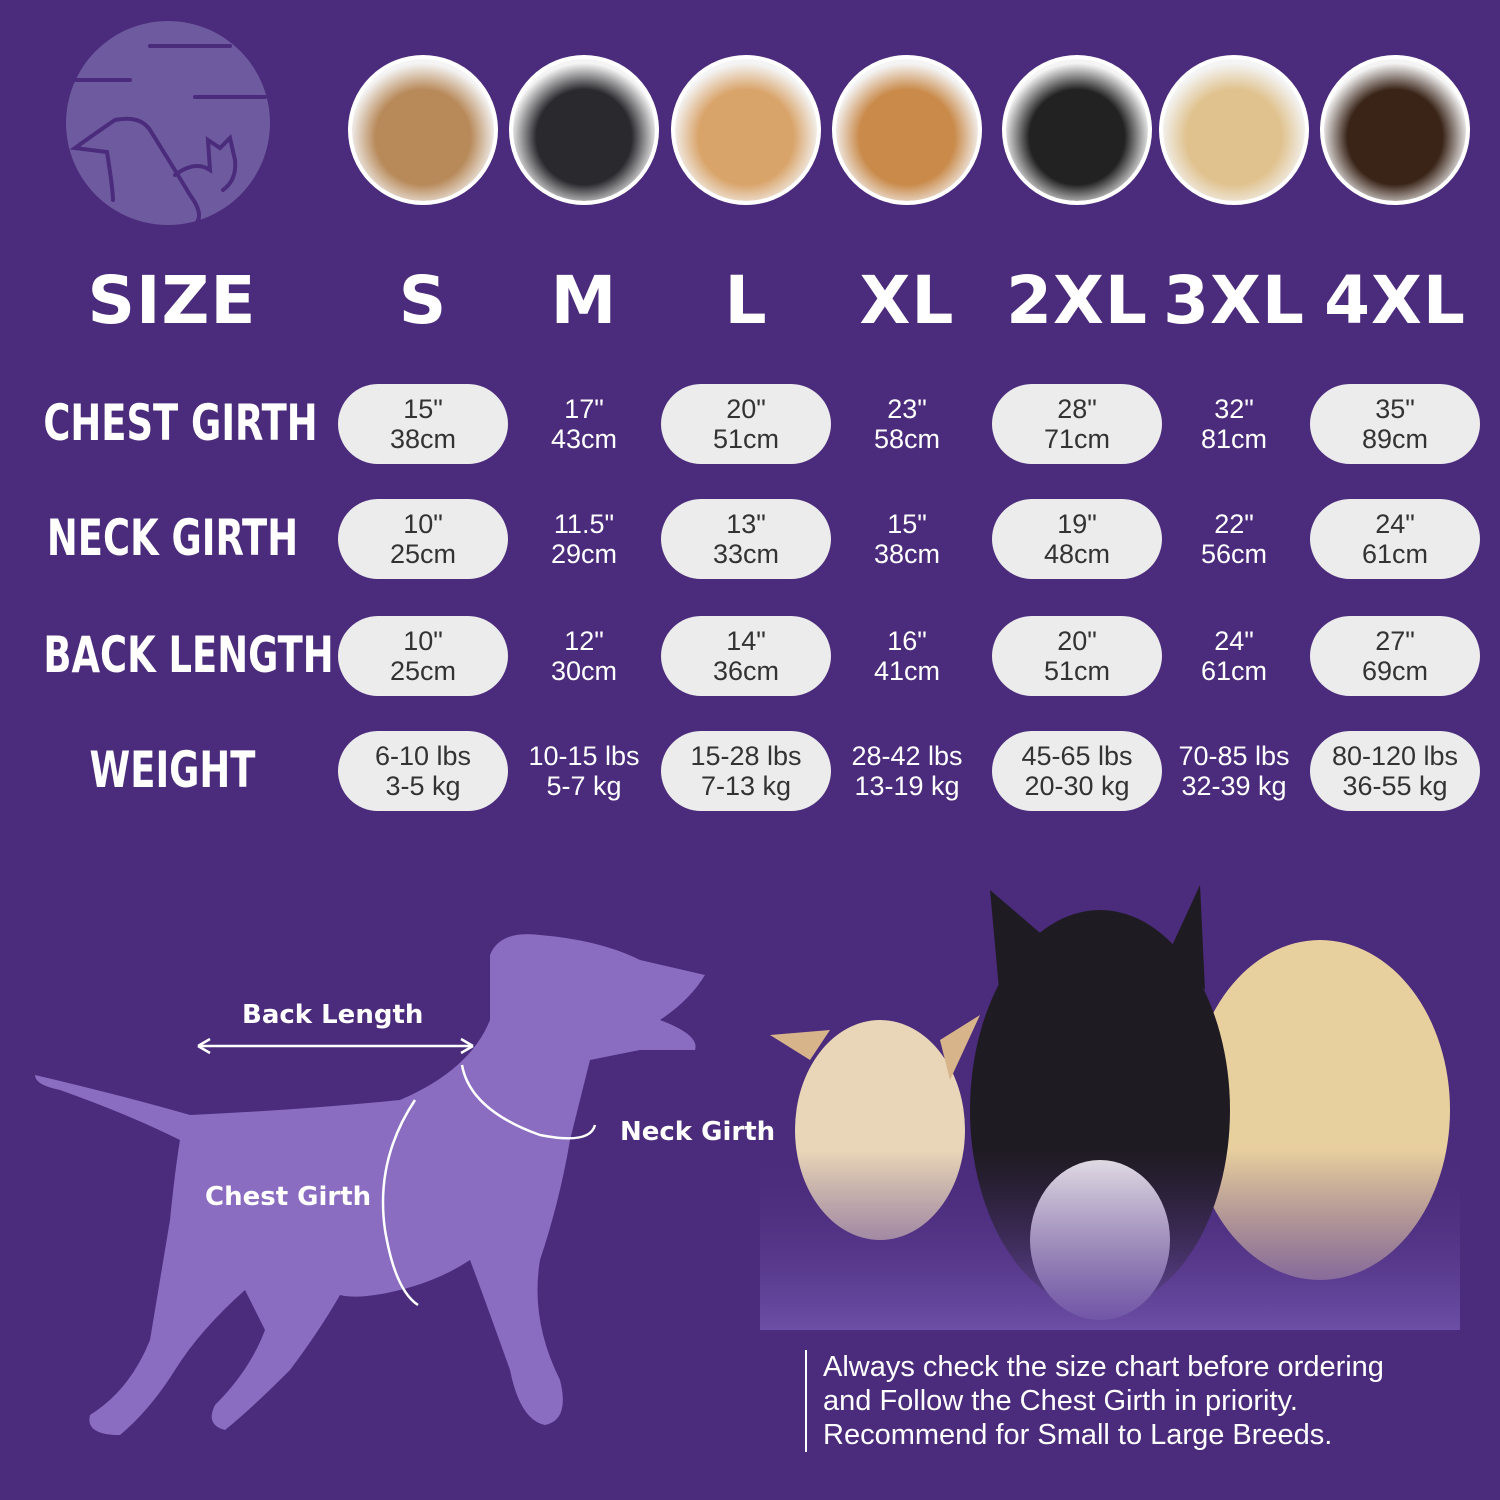  I want to click on cell-value: 7-13 kg, so click(746, 786).